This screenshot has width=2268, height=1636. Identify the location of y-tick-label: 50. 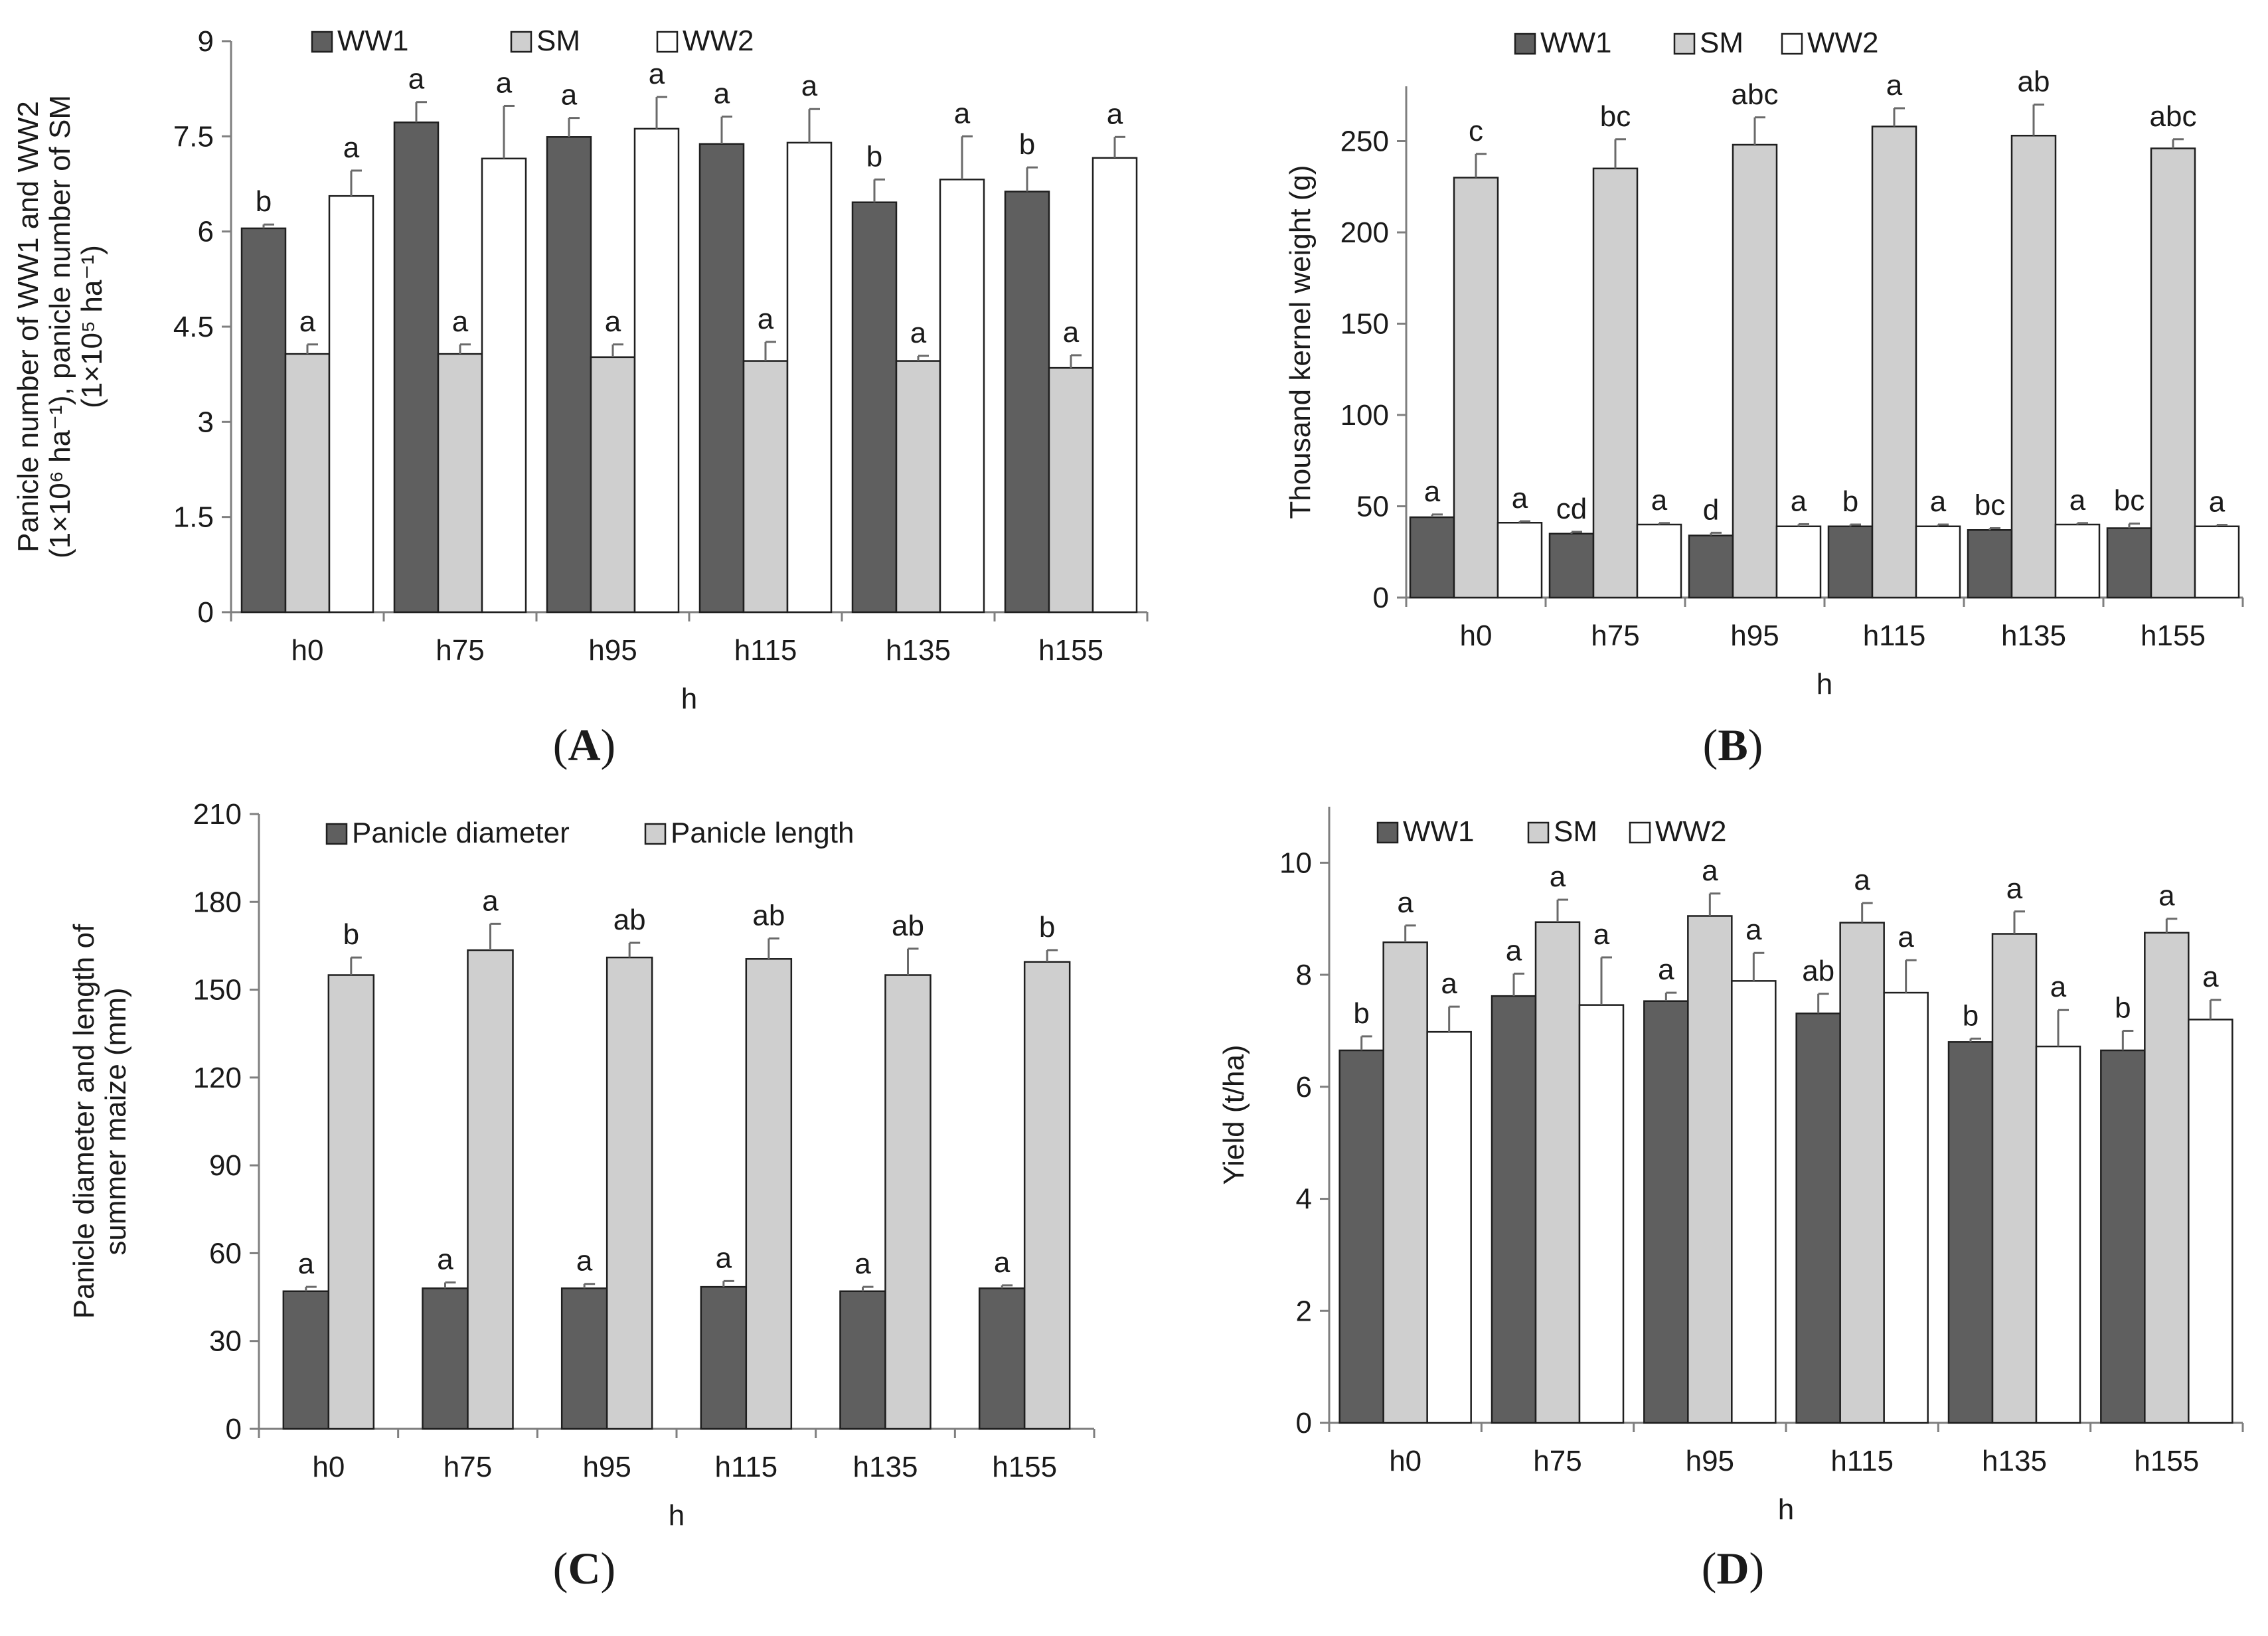
(1372, 507).